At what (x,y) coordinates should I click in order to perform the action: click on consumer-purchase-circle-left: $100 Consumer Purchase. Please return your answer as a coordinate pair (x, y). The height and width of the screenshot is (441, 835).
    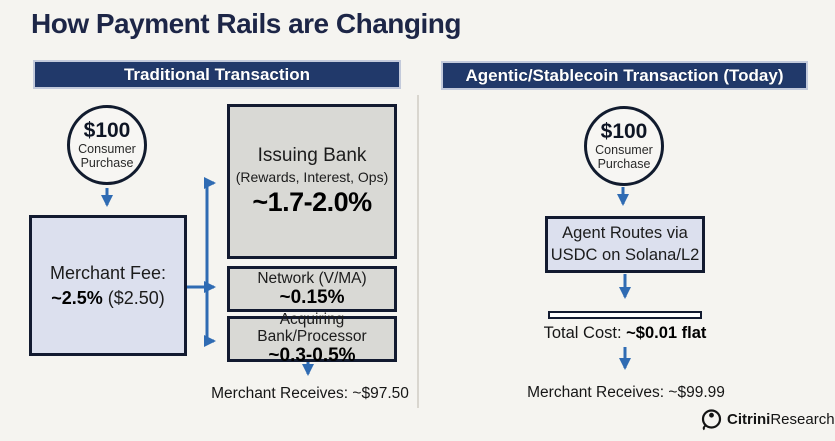
    Looking at the image, I should click on (107, 145).